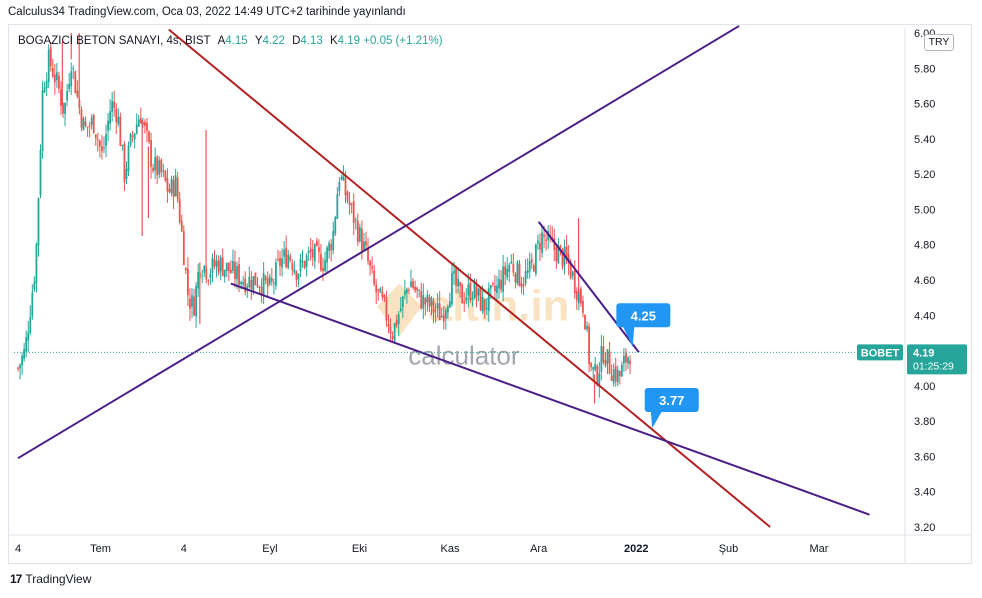 This screenshot has width=982, height=598. I want to click on price-tag-countdown: 01:25:29, so click(933, 366).